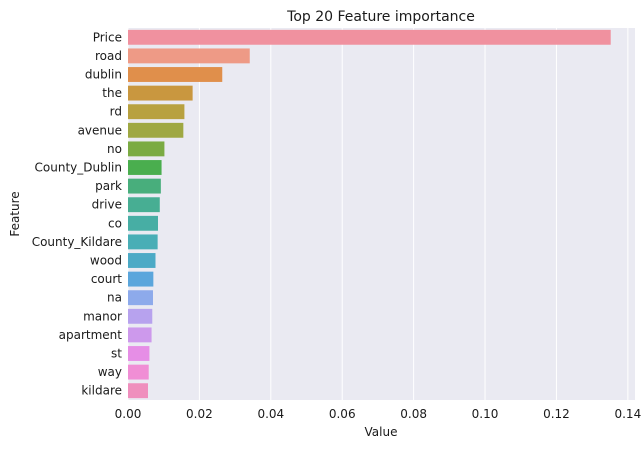 The height and width of the screenshot is (449, 644). I want to click on bar-court, so click(141, 279).